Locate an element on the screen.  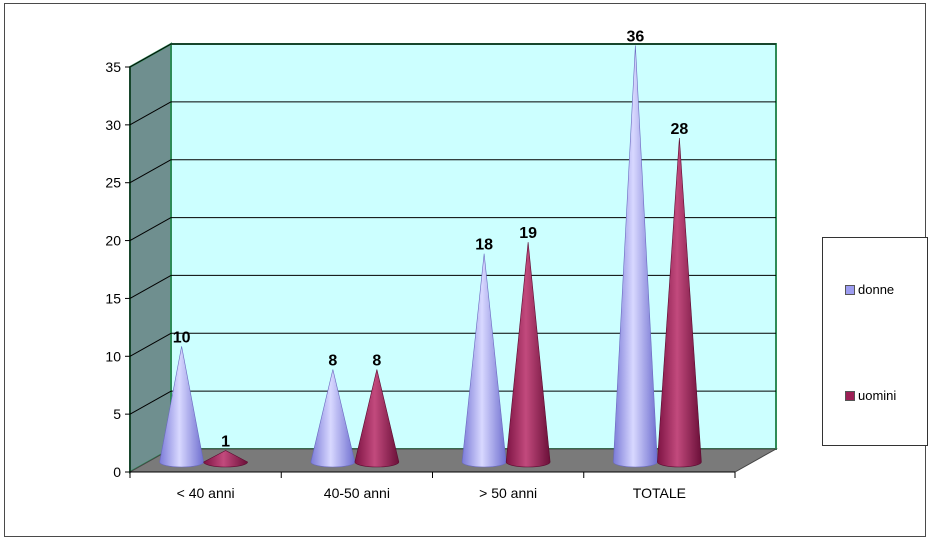
legend-label-uomini: uomini is located at coordinates (877, 395).